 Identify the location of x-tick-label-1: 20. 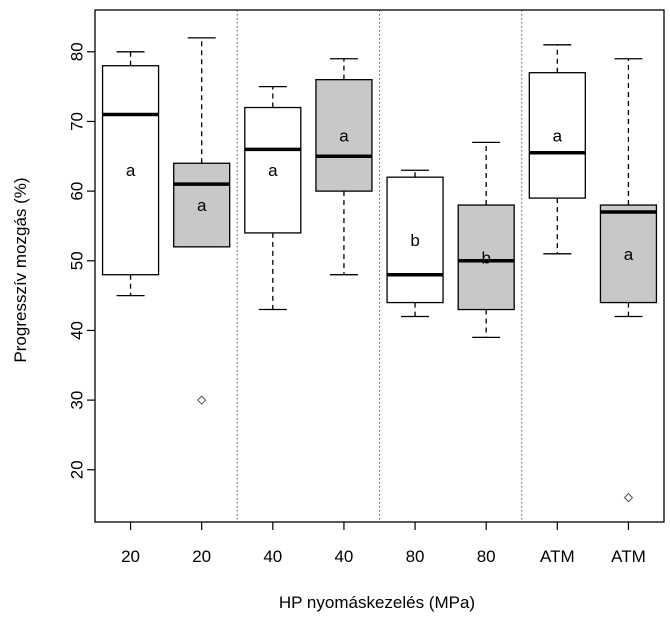
(130, 556).